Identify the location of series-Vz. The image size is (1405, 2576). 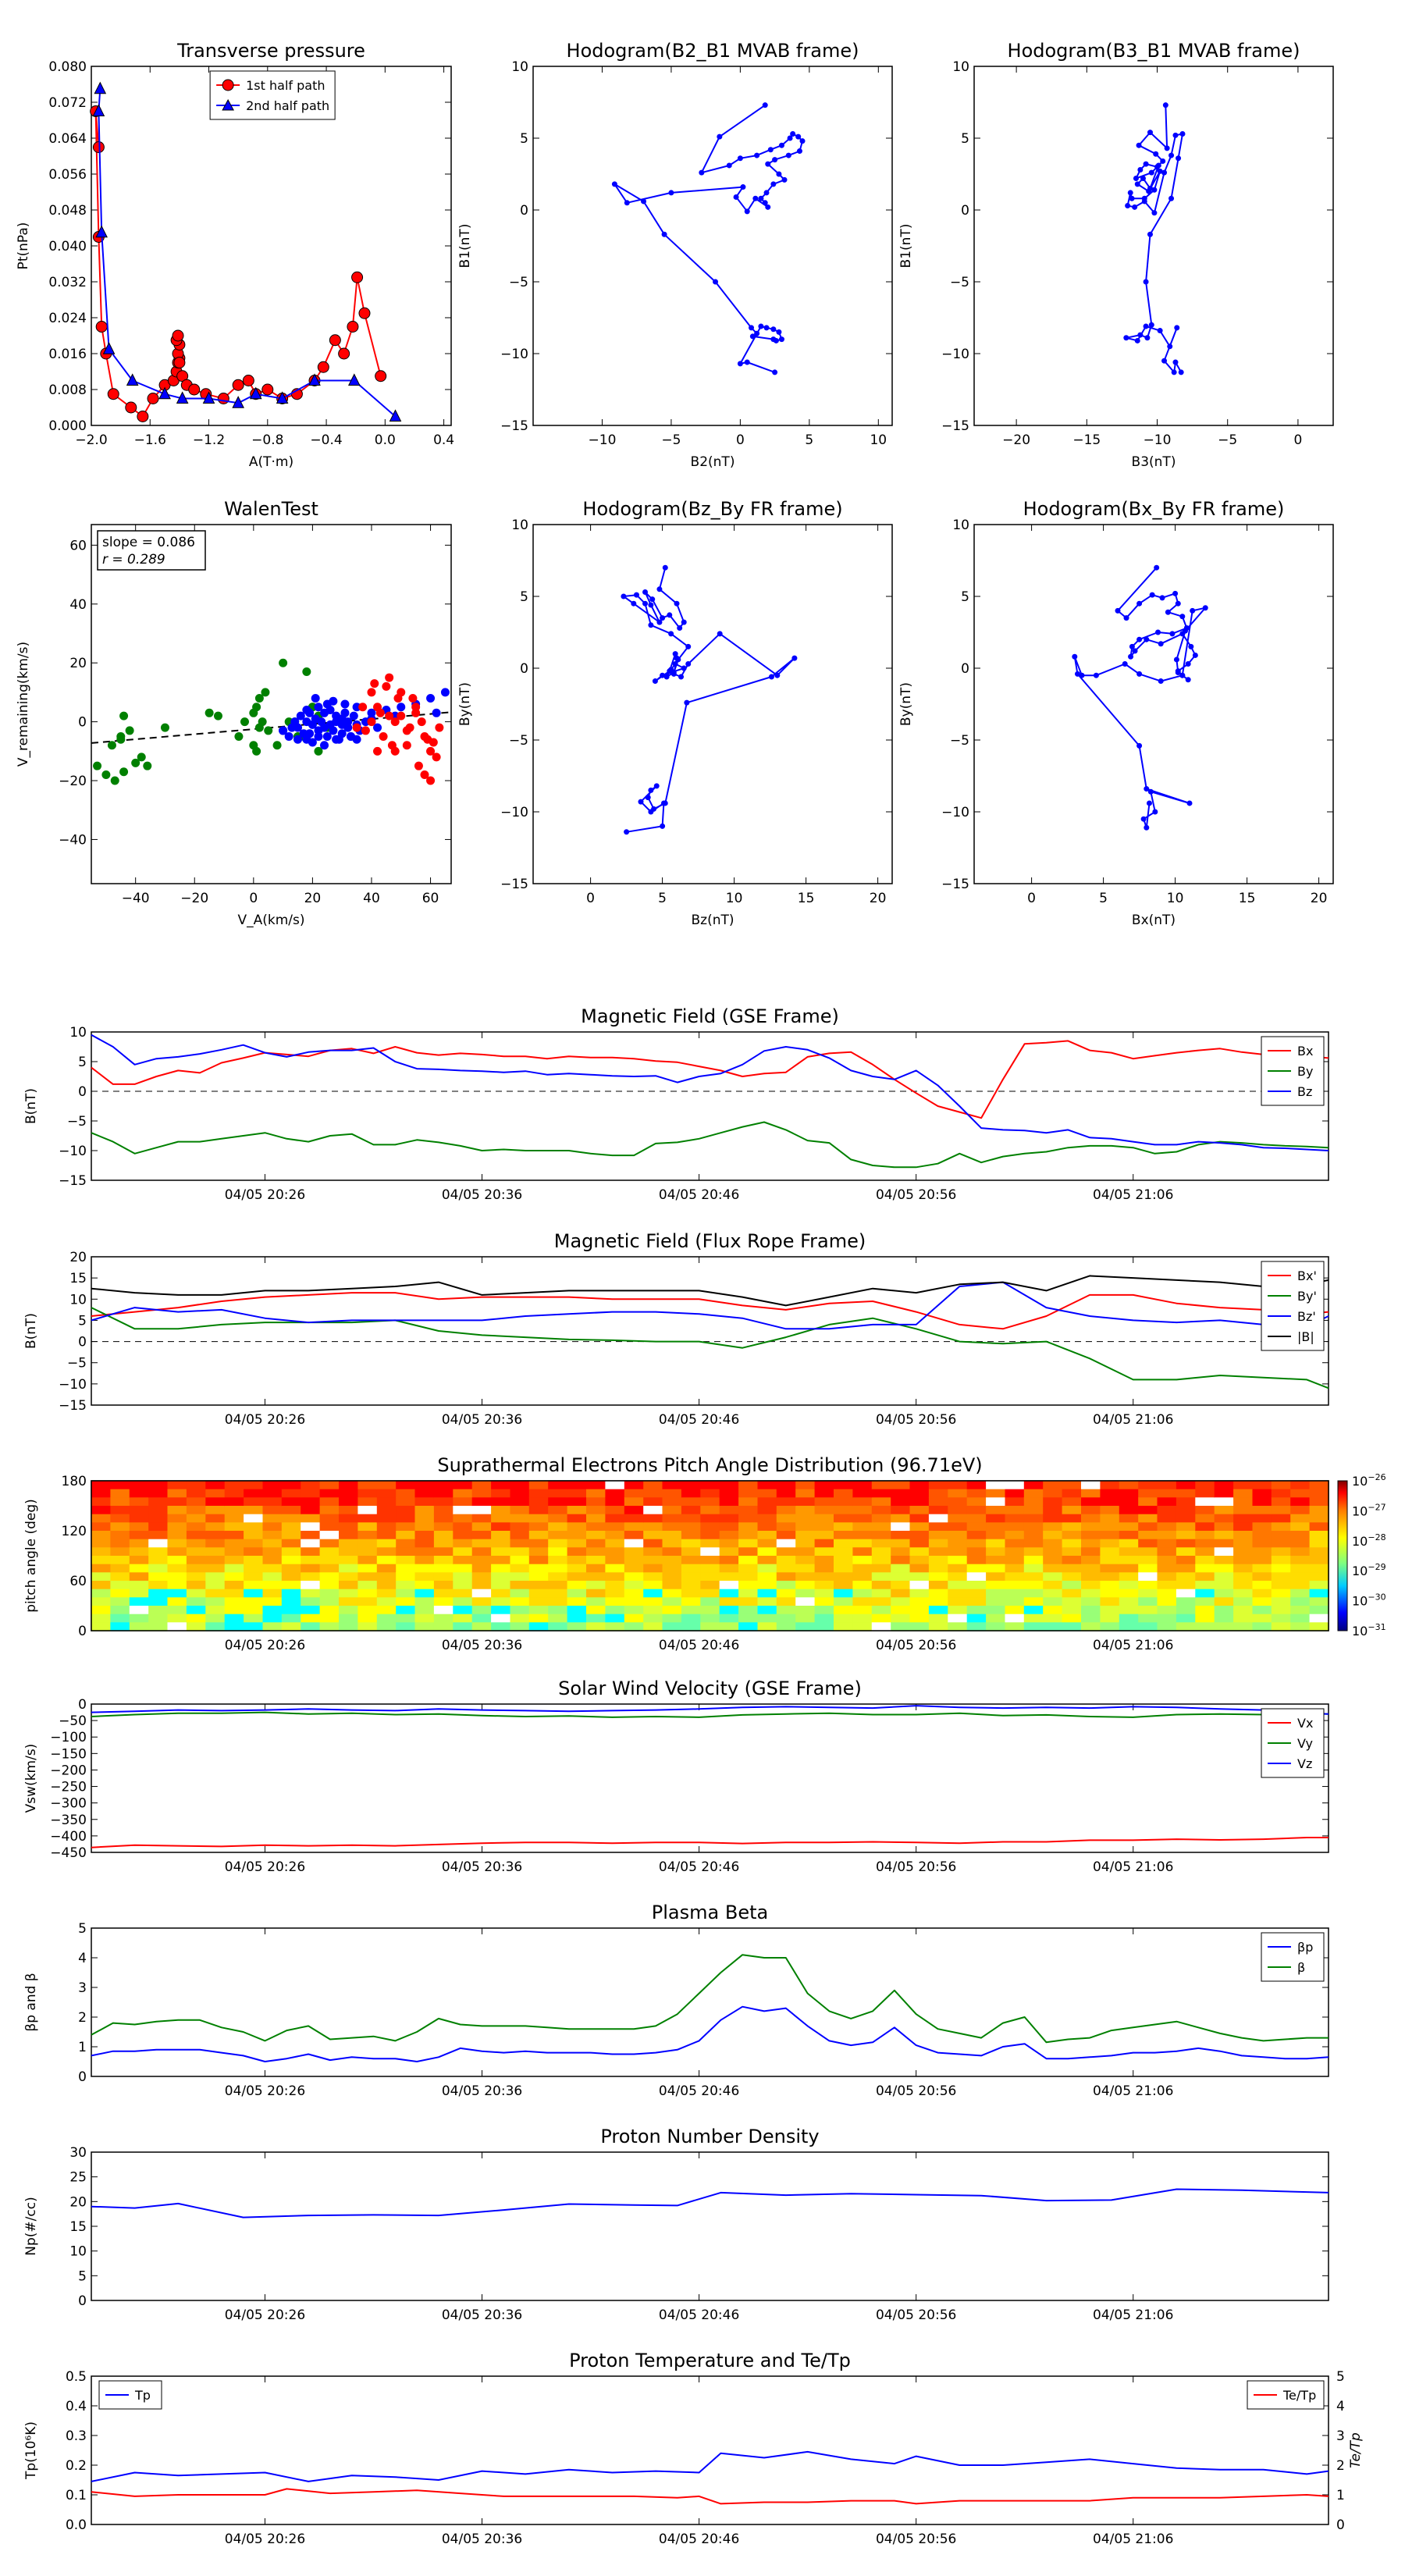
(710, 1710).